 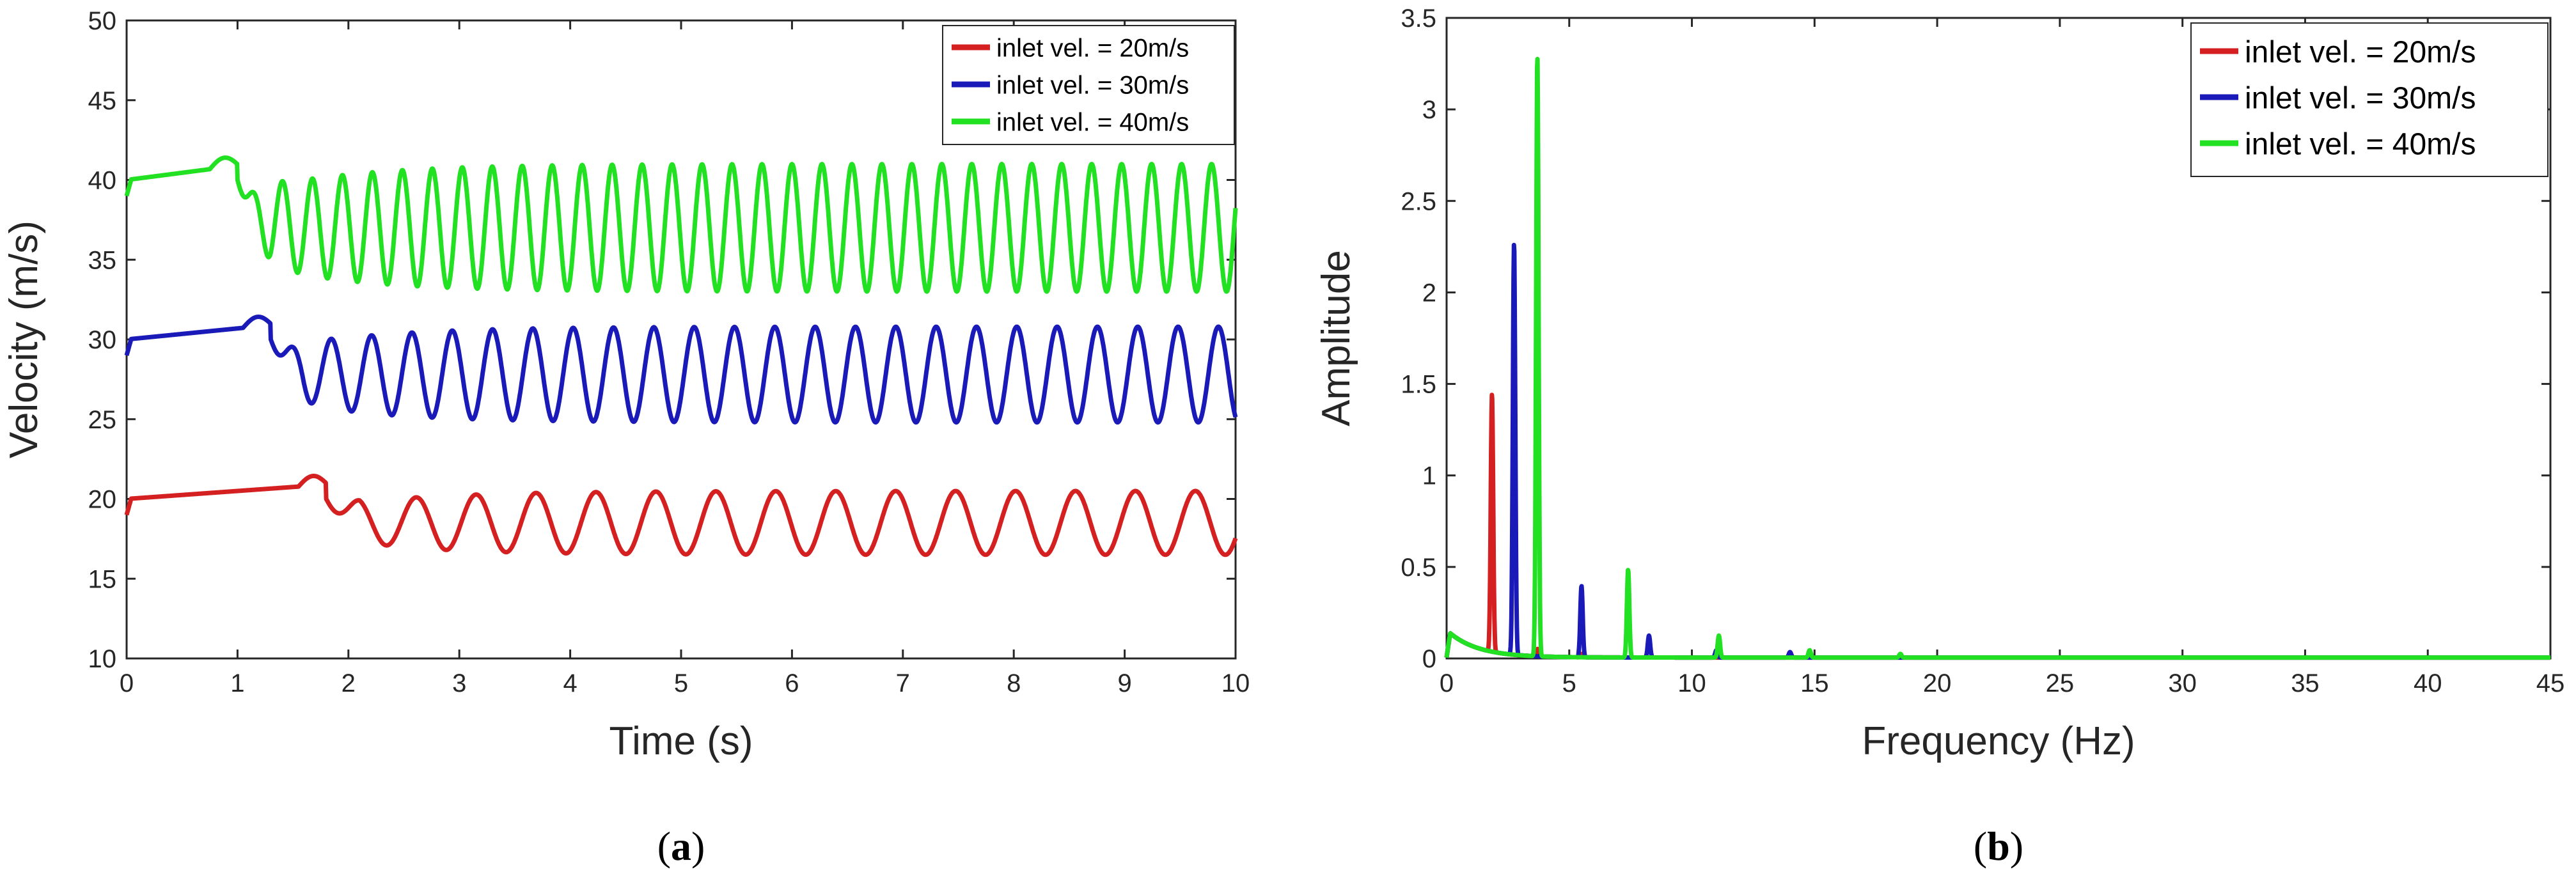 I want to click on b-x-tick-label: 10, so click(x=1691, y=683).